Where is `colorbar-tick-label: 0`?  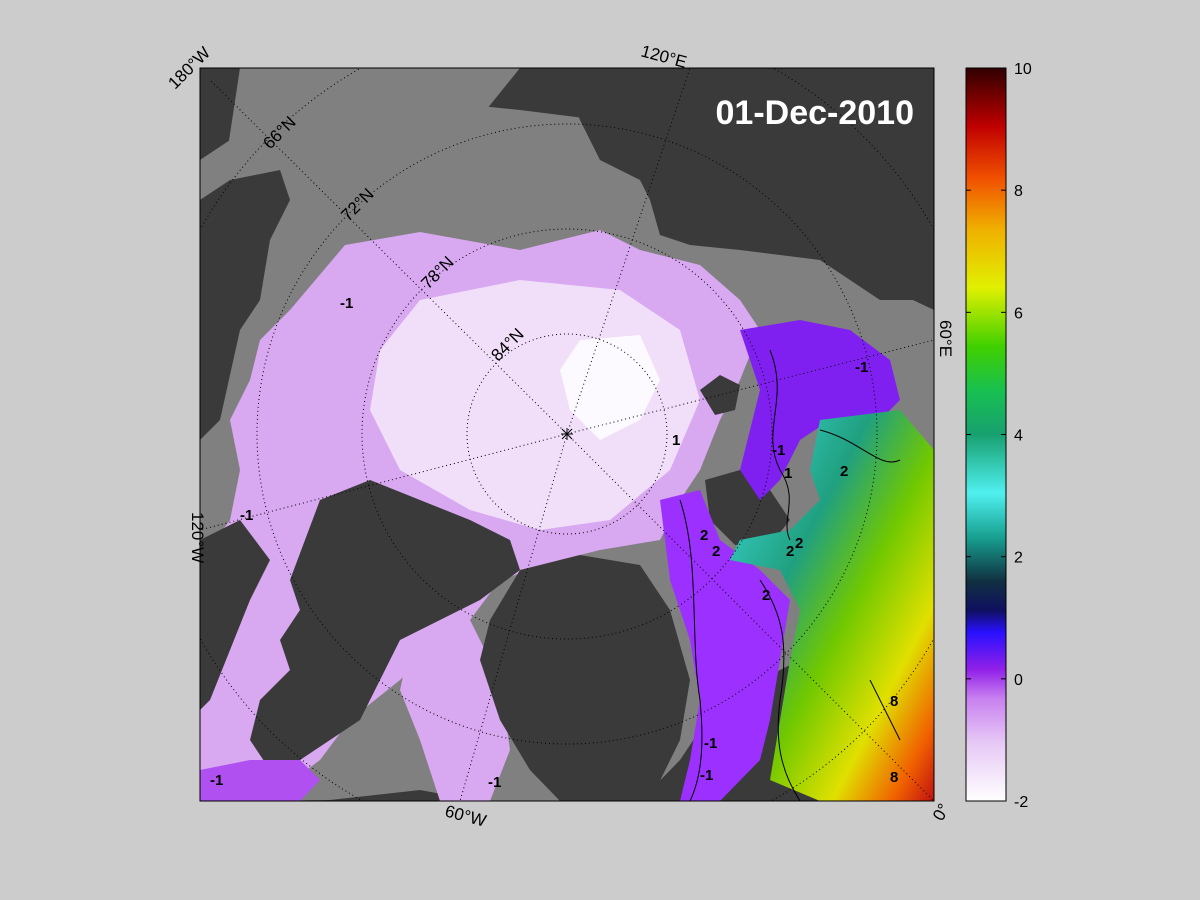 colorbar-tick-label: 0 is located at coordinates (1018, 680).